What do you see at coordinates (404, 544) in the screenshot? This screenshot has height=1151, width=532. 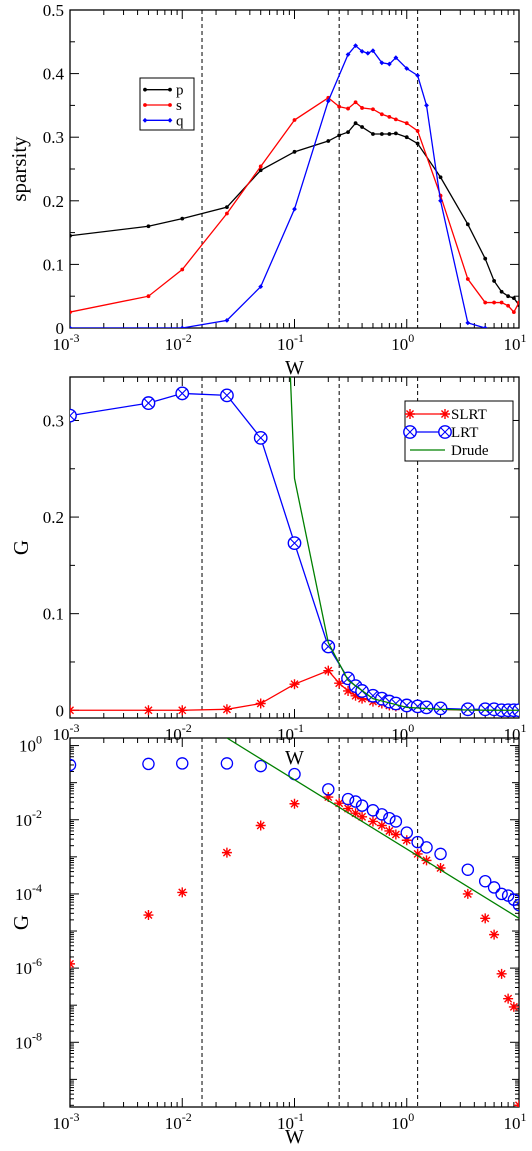 I see `series-drude` at bounding box center [404, 544].